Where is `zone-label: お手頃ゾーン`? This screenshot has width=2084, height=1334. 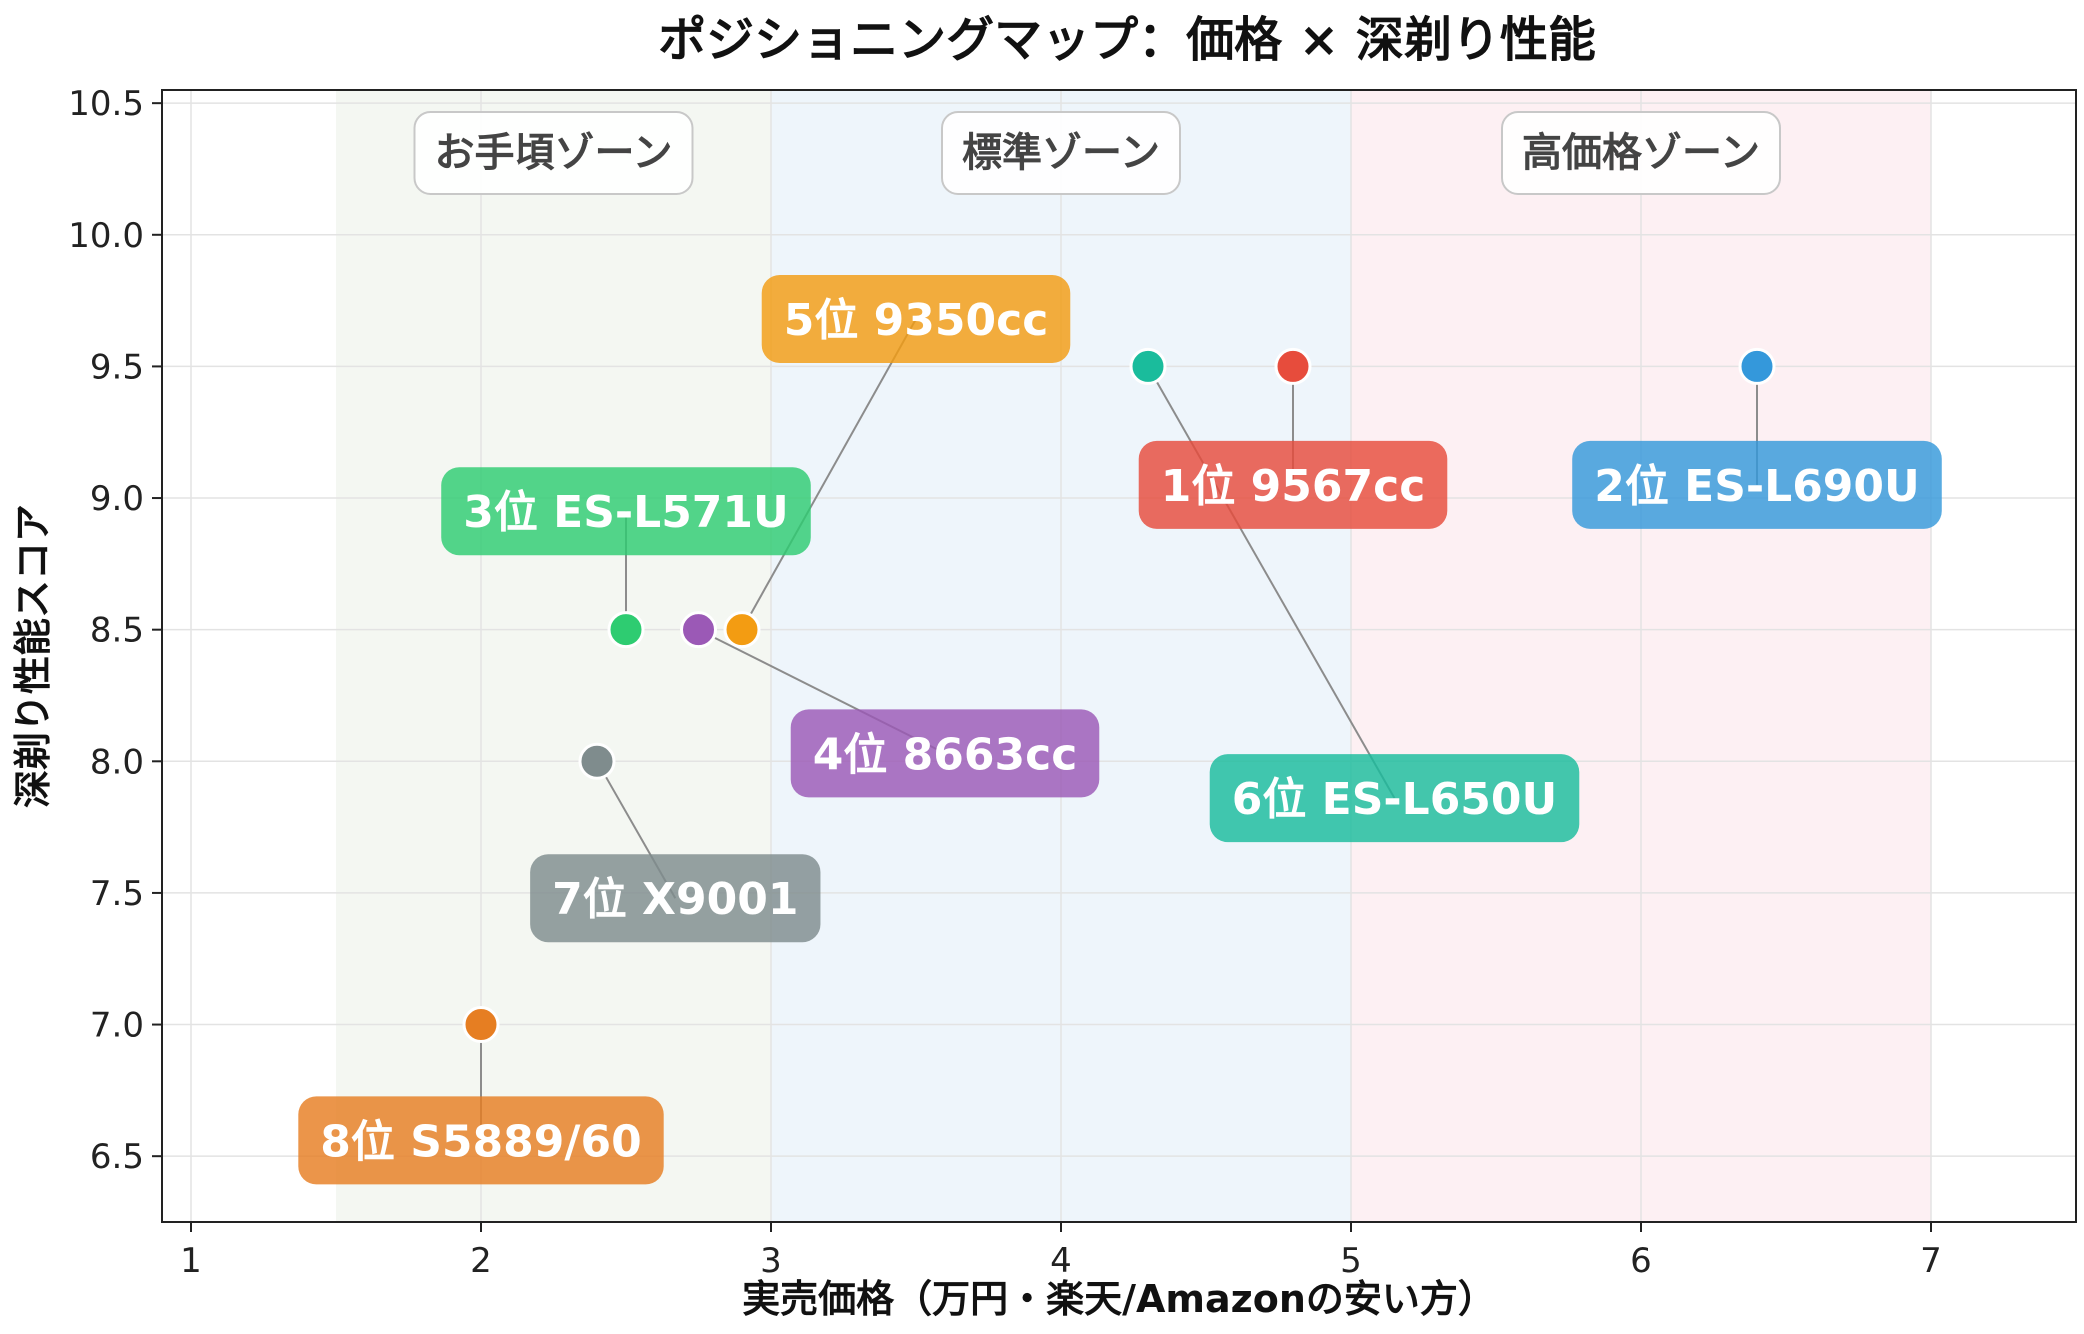
zone-label: お手頃ゾーン is located at coordinates (553, 153).